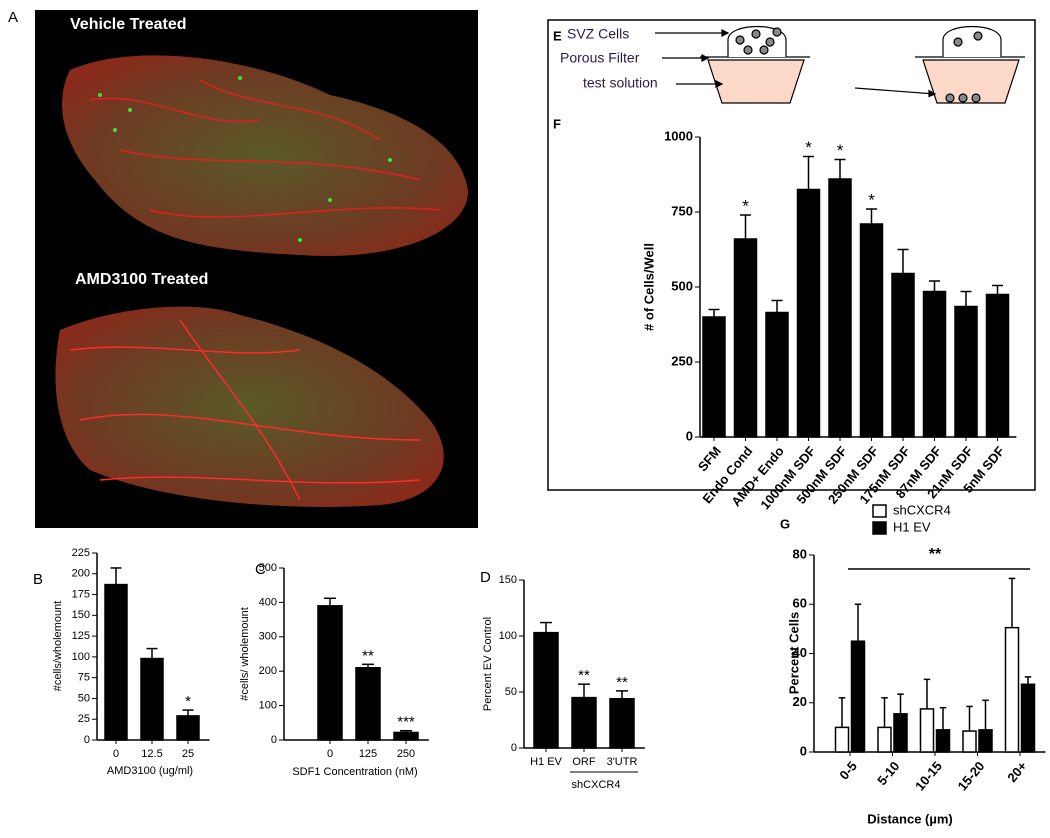 The image size is (1050, 838). Describe the element at coordinates (785, 523) in the screenshot. I see `panel-letter: G` at that location.